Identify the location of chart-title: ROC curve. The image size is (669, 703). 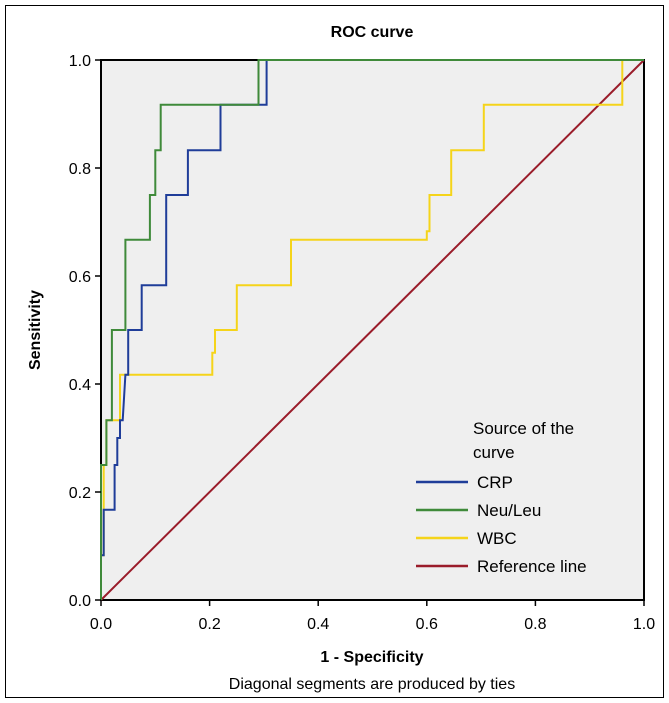
(372, 32).